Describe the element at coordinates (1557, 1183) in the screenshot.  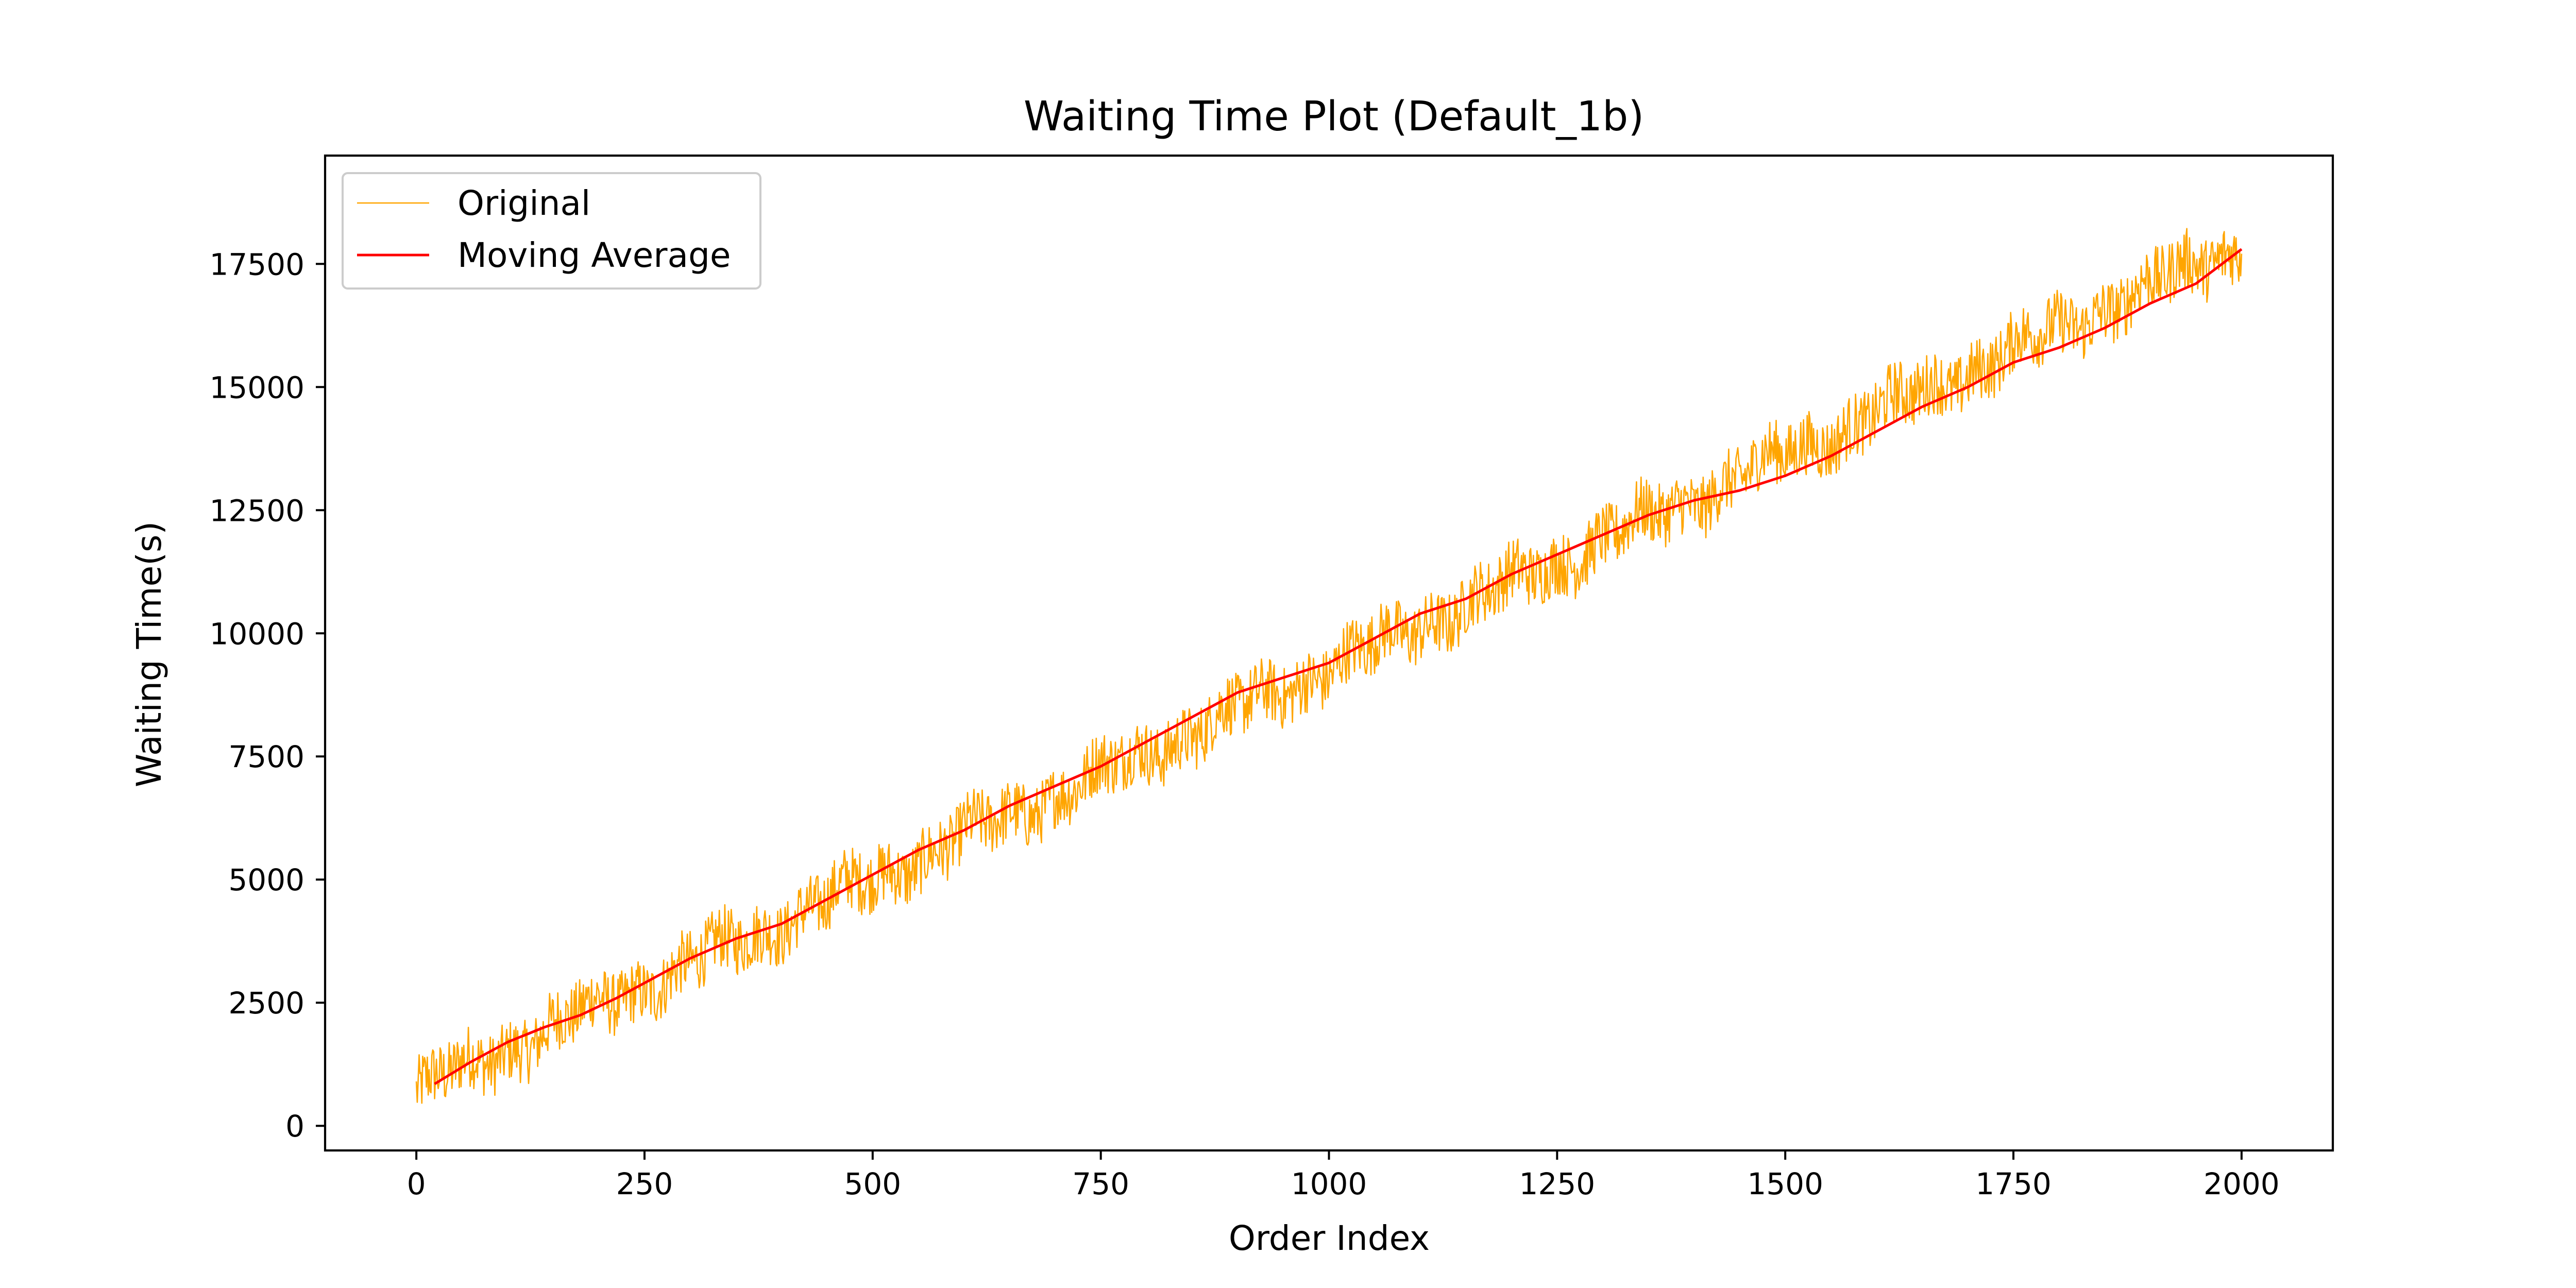
I see `x-tick-label: 1250` at that location.